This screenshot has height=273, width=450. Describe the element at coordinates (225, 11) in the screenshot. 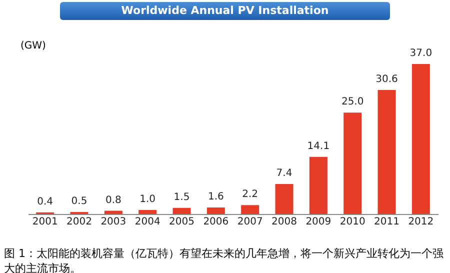

I see `chart-title: Worldwide Annual PV Installation` at that location.